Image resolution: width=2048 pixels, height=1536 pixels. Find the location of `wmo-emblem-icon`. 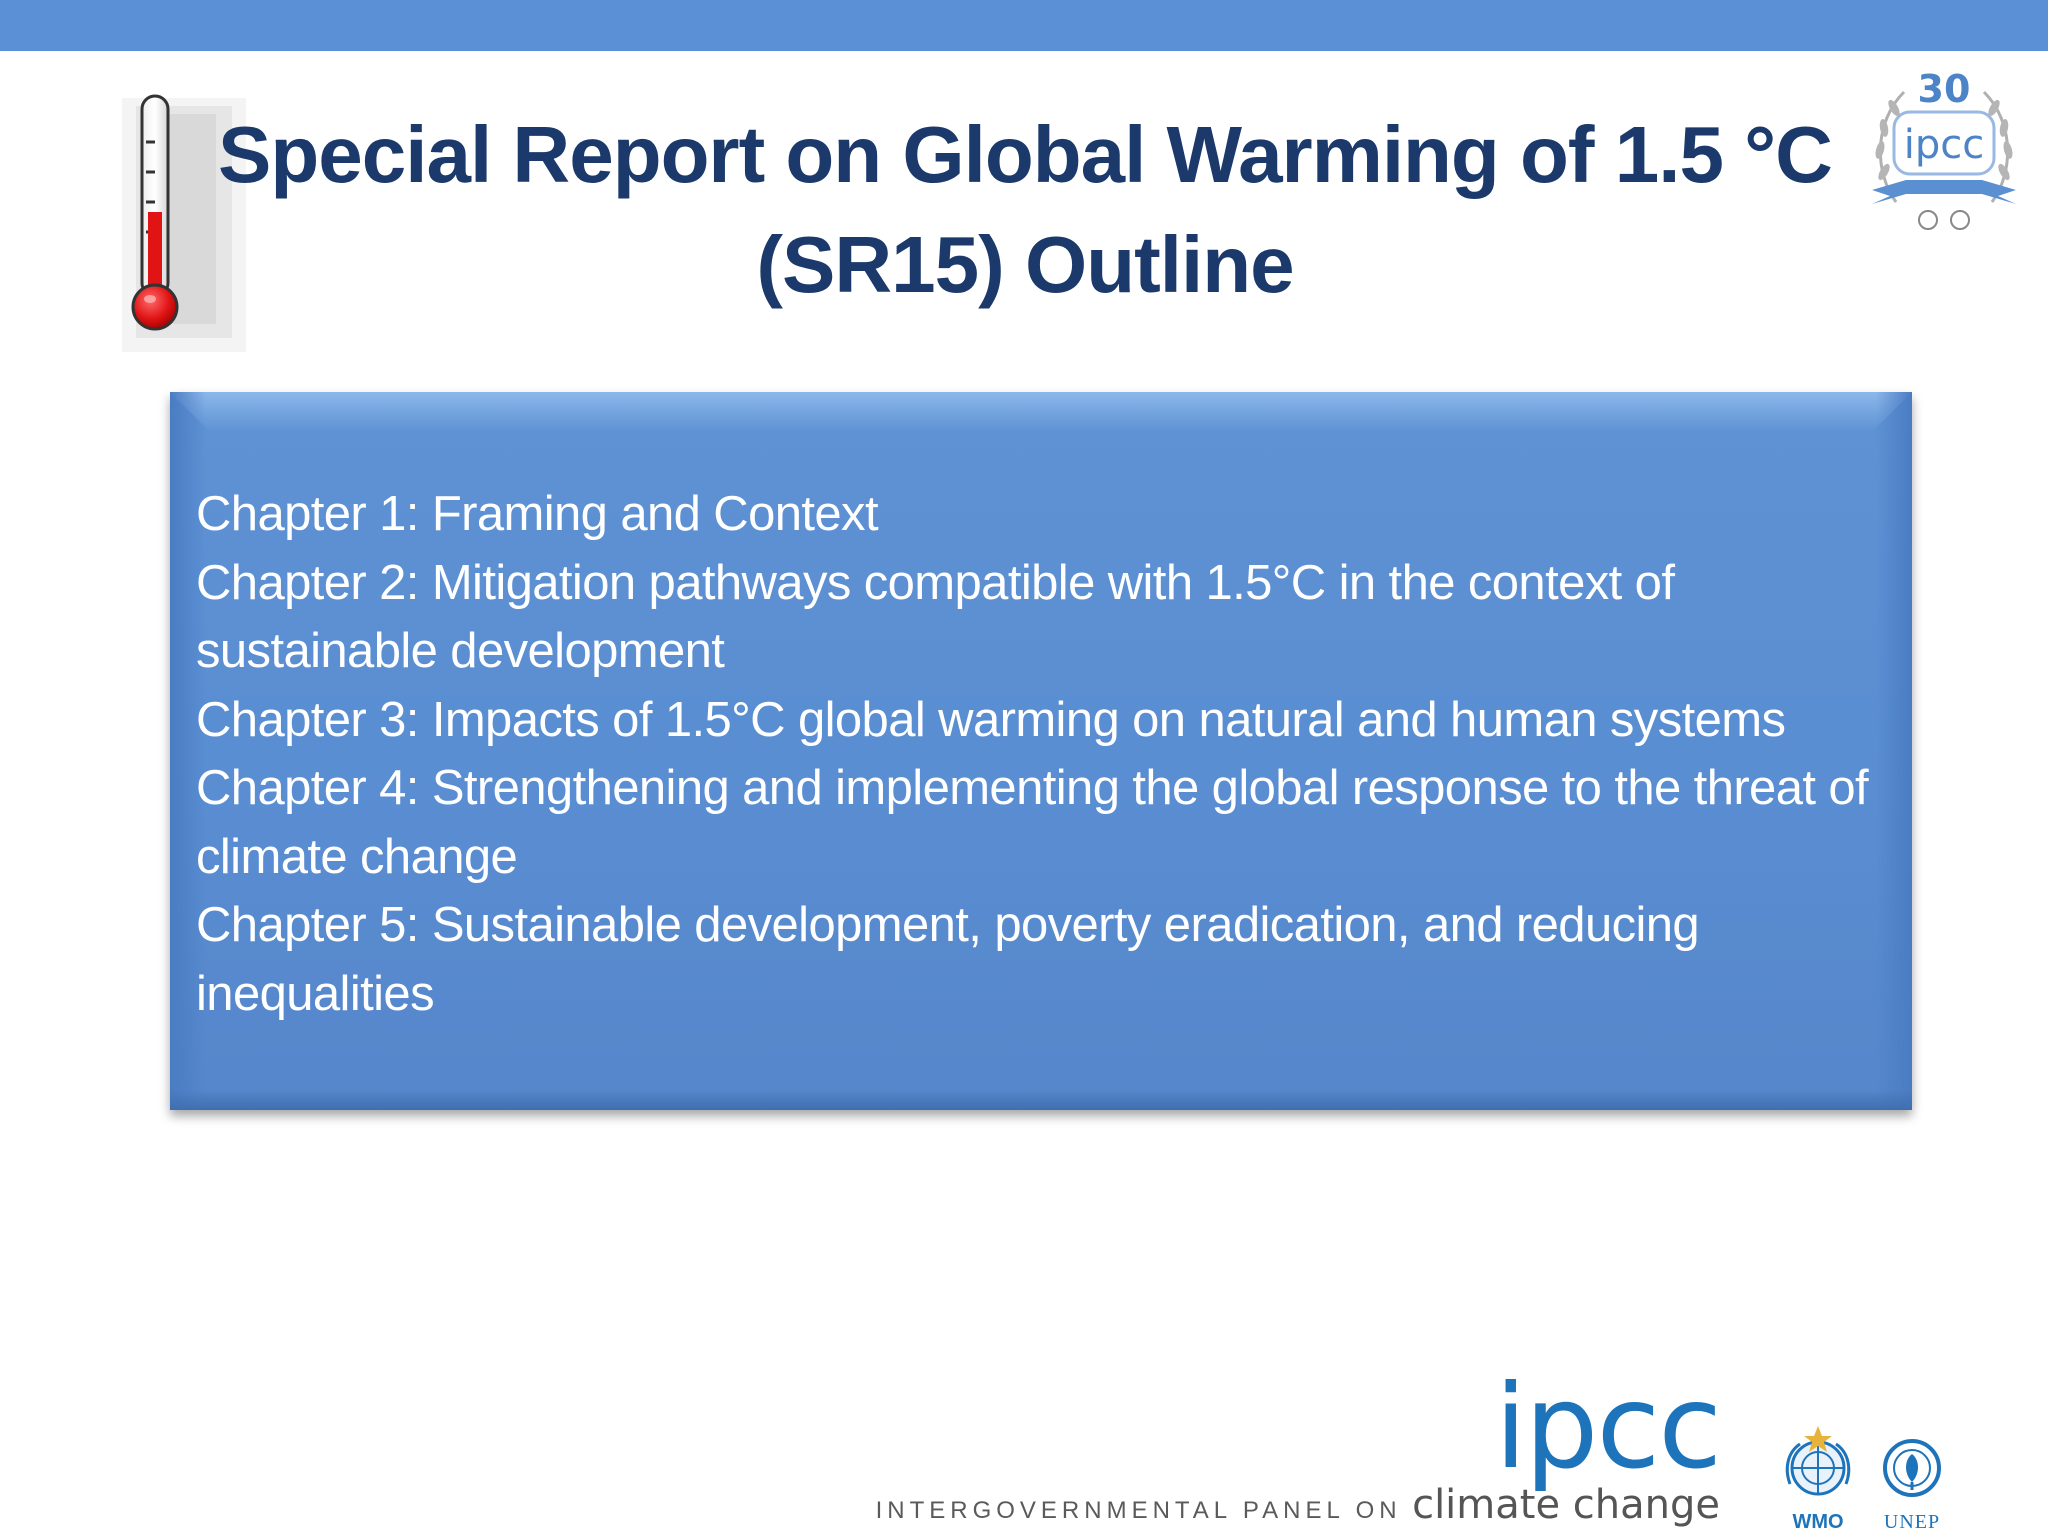

wmo-emblem-icon is located at coordinates (1818, 1461).